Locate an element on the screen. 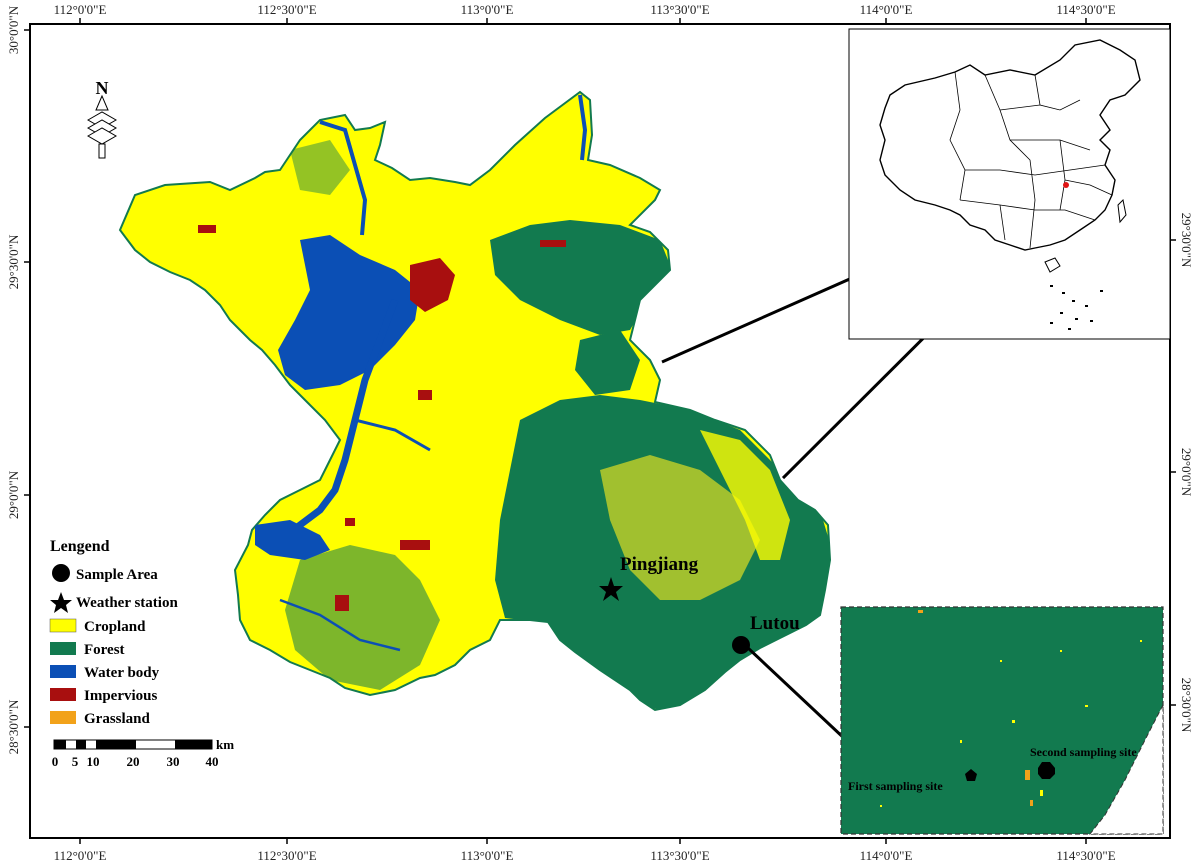 This screenshot has width=1200, height=866. bottom-tick-label: 113°30'0"E is located at coordinates (679, 855).